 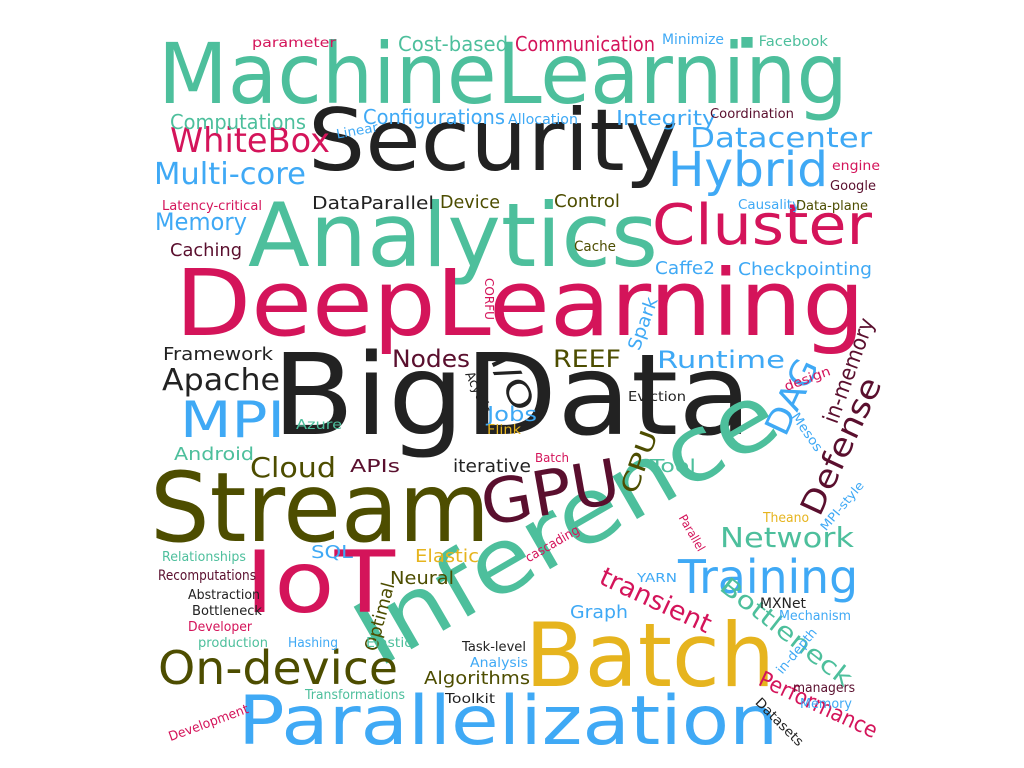 I want to click on word-training: Training, so click(x=768, y=577).